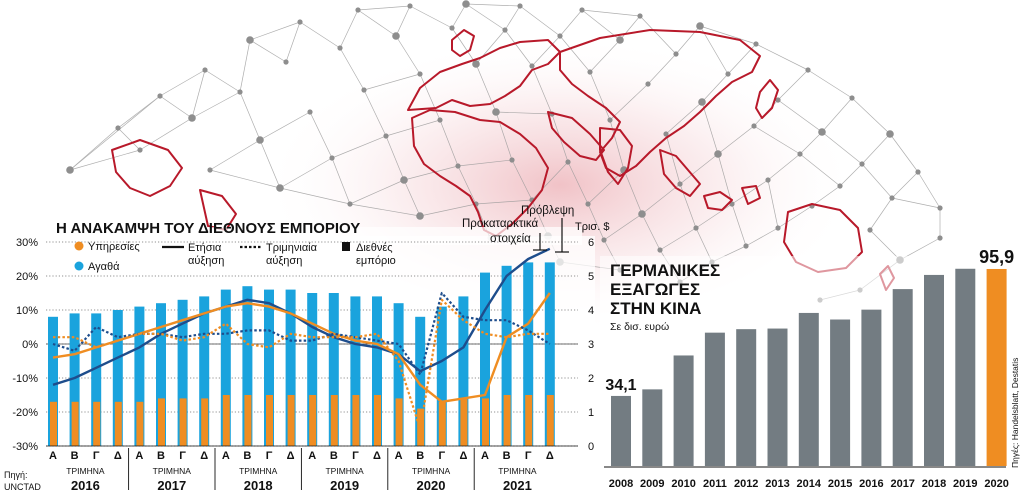 This screenshot has width=1024, height=504. I want to click on year-tick-label: 2012, so click(746, 484).